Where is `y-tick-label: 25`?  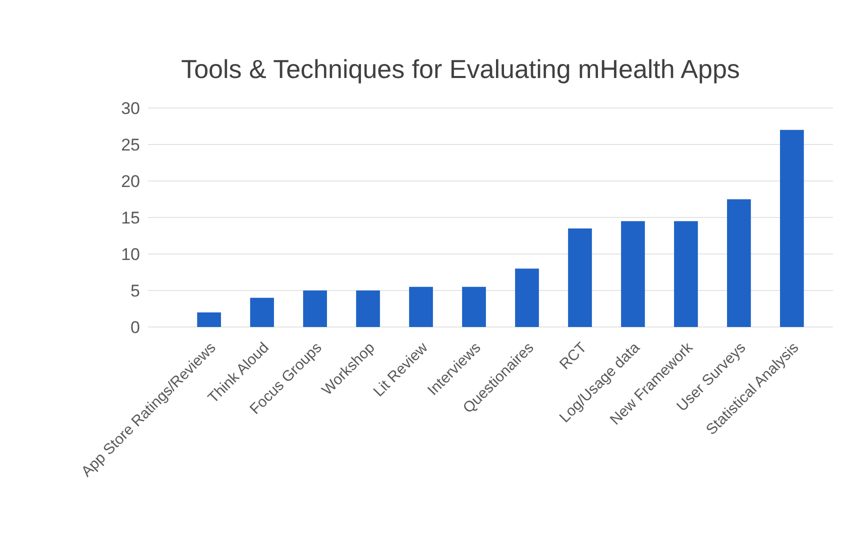
y-tick-label: 25 is located at coordinates (130, 144).